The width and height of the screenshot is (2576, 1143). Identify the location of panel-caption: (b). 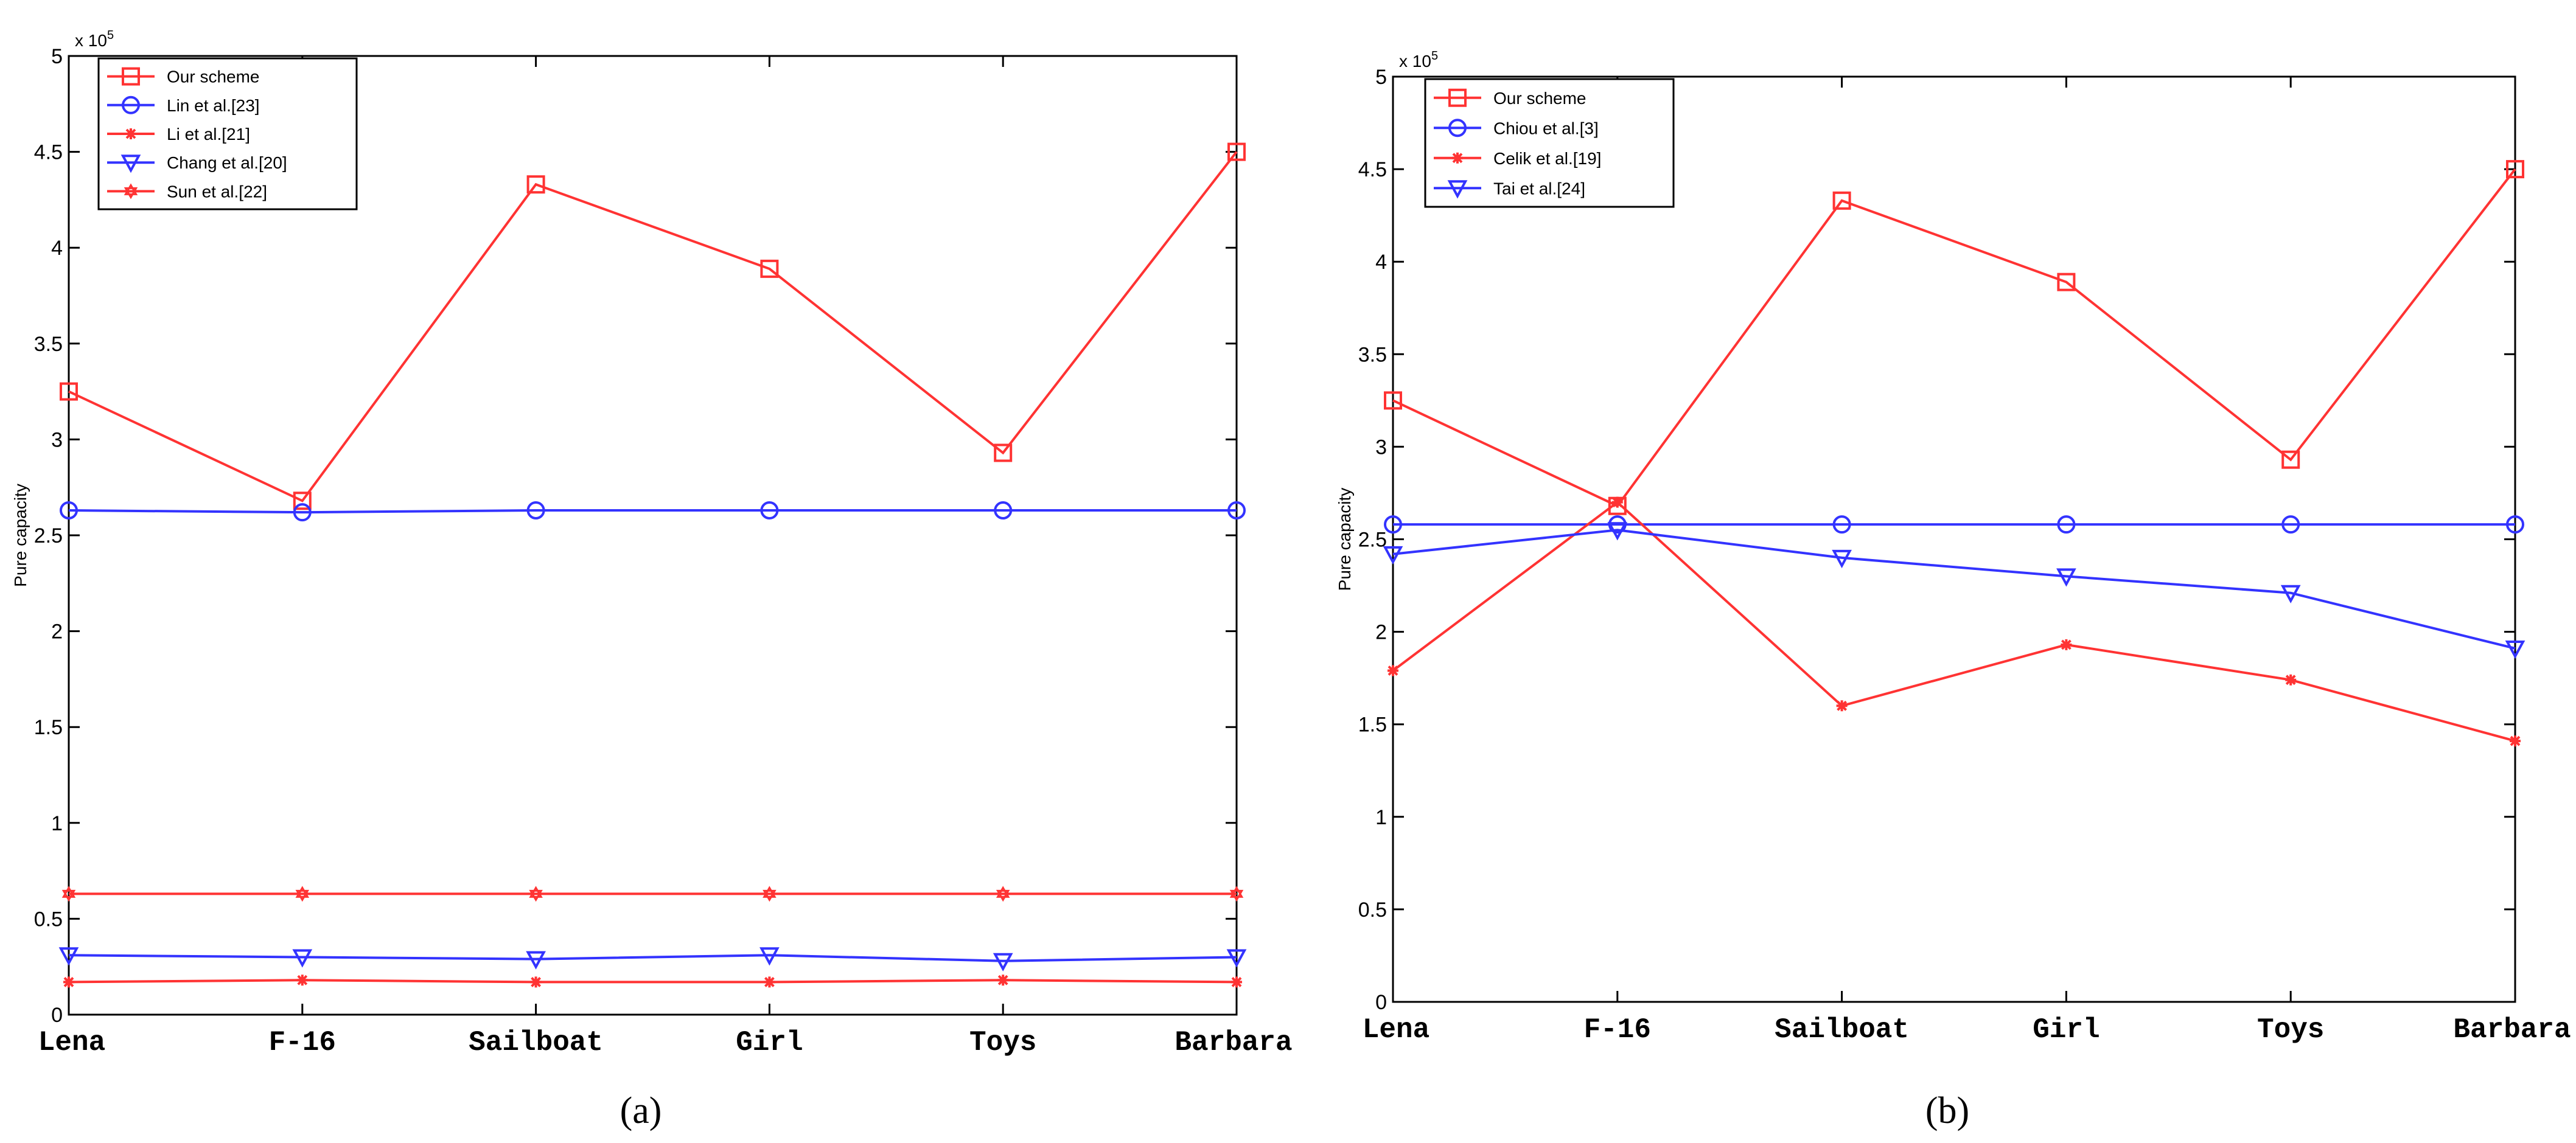
(1947, 1110).